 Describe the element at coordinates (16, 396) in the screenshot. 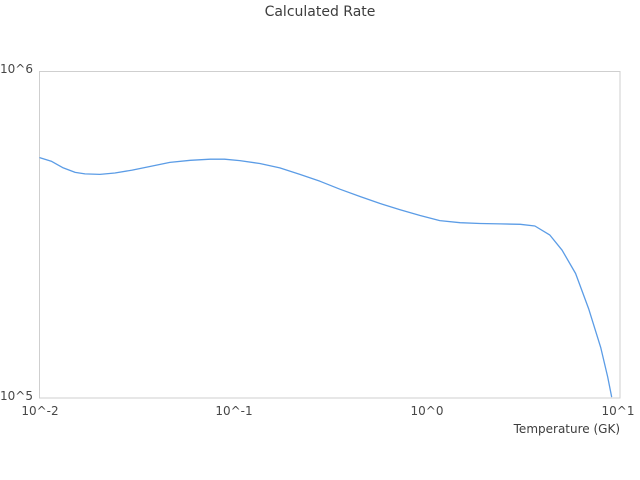

I see `y-tick-label-1e5: 10^5` at that location.